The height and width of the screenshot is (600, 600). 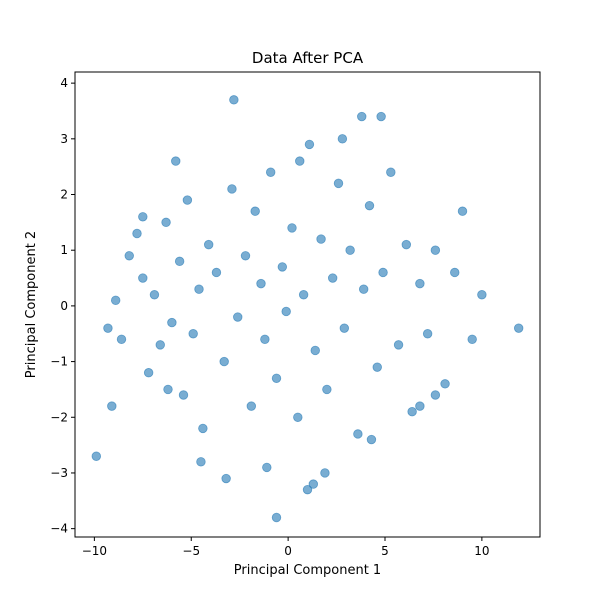 I want to click on y-tick-label: 3, so click(x=64, y=139).